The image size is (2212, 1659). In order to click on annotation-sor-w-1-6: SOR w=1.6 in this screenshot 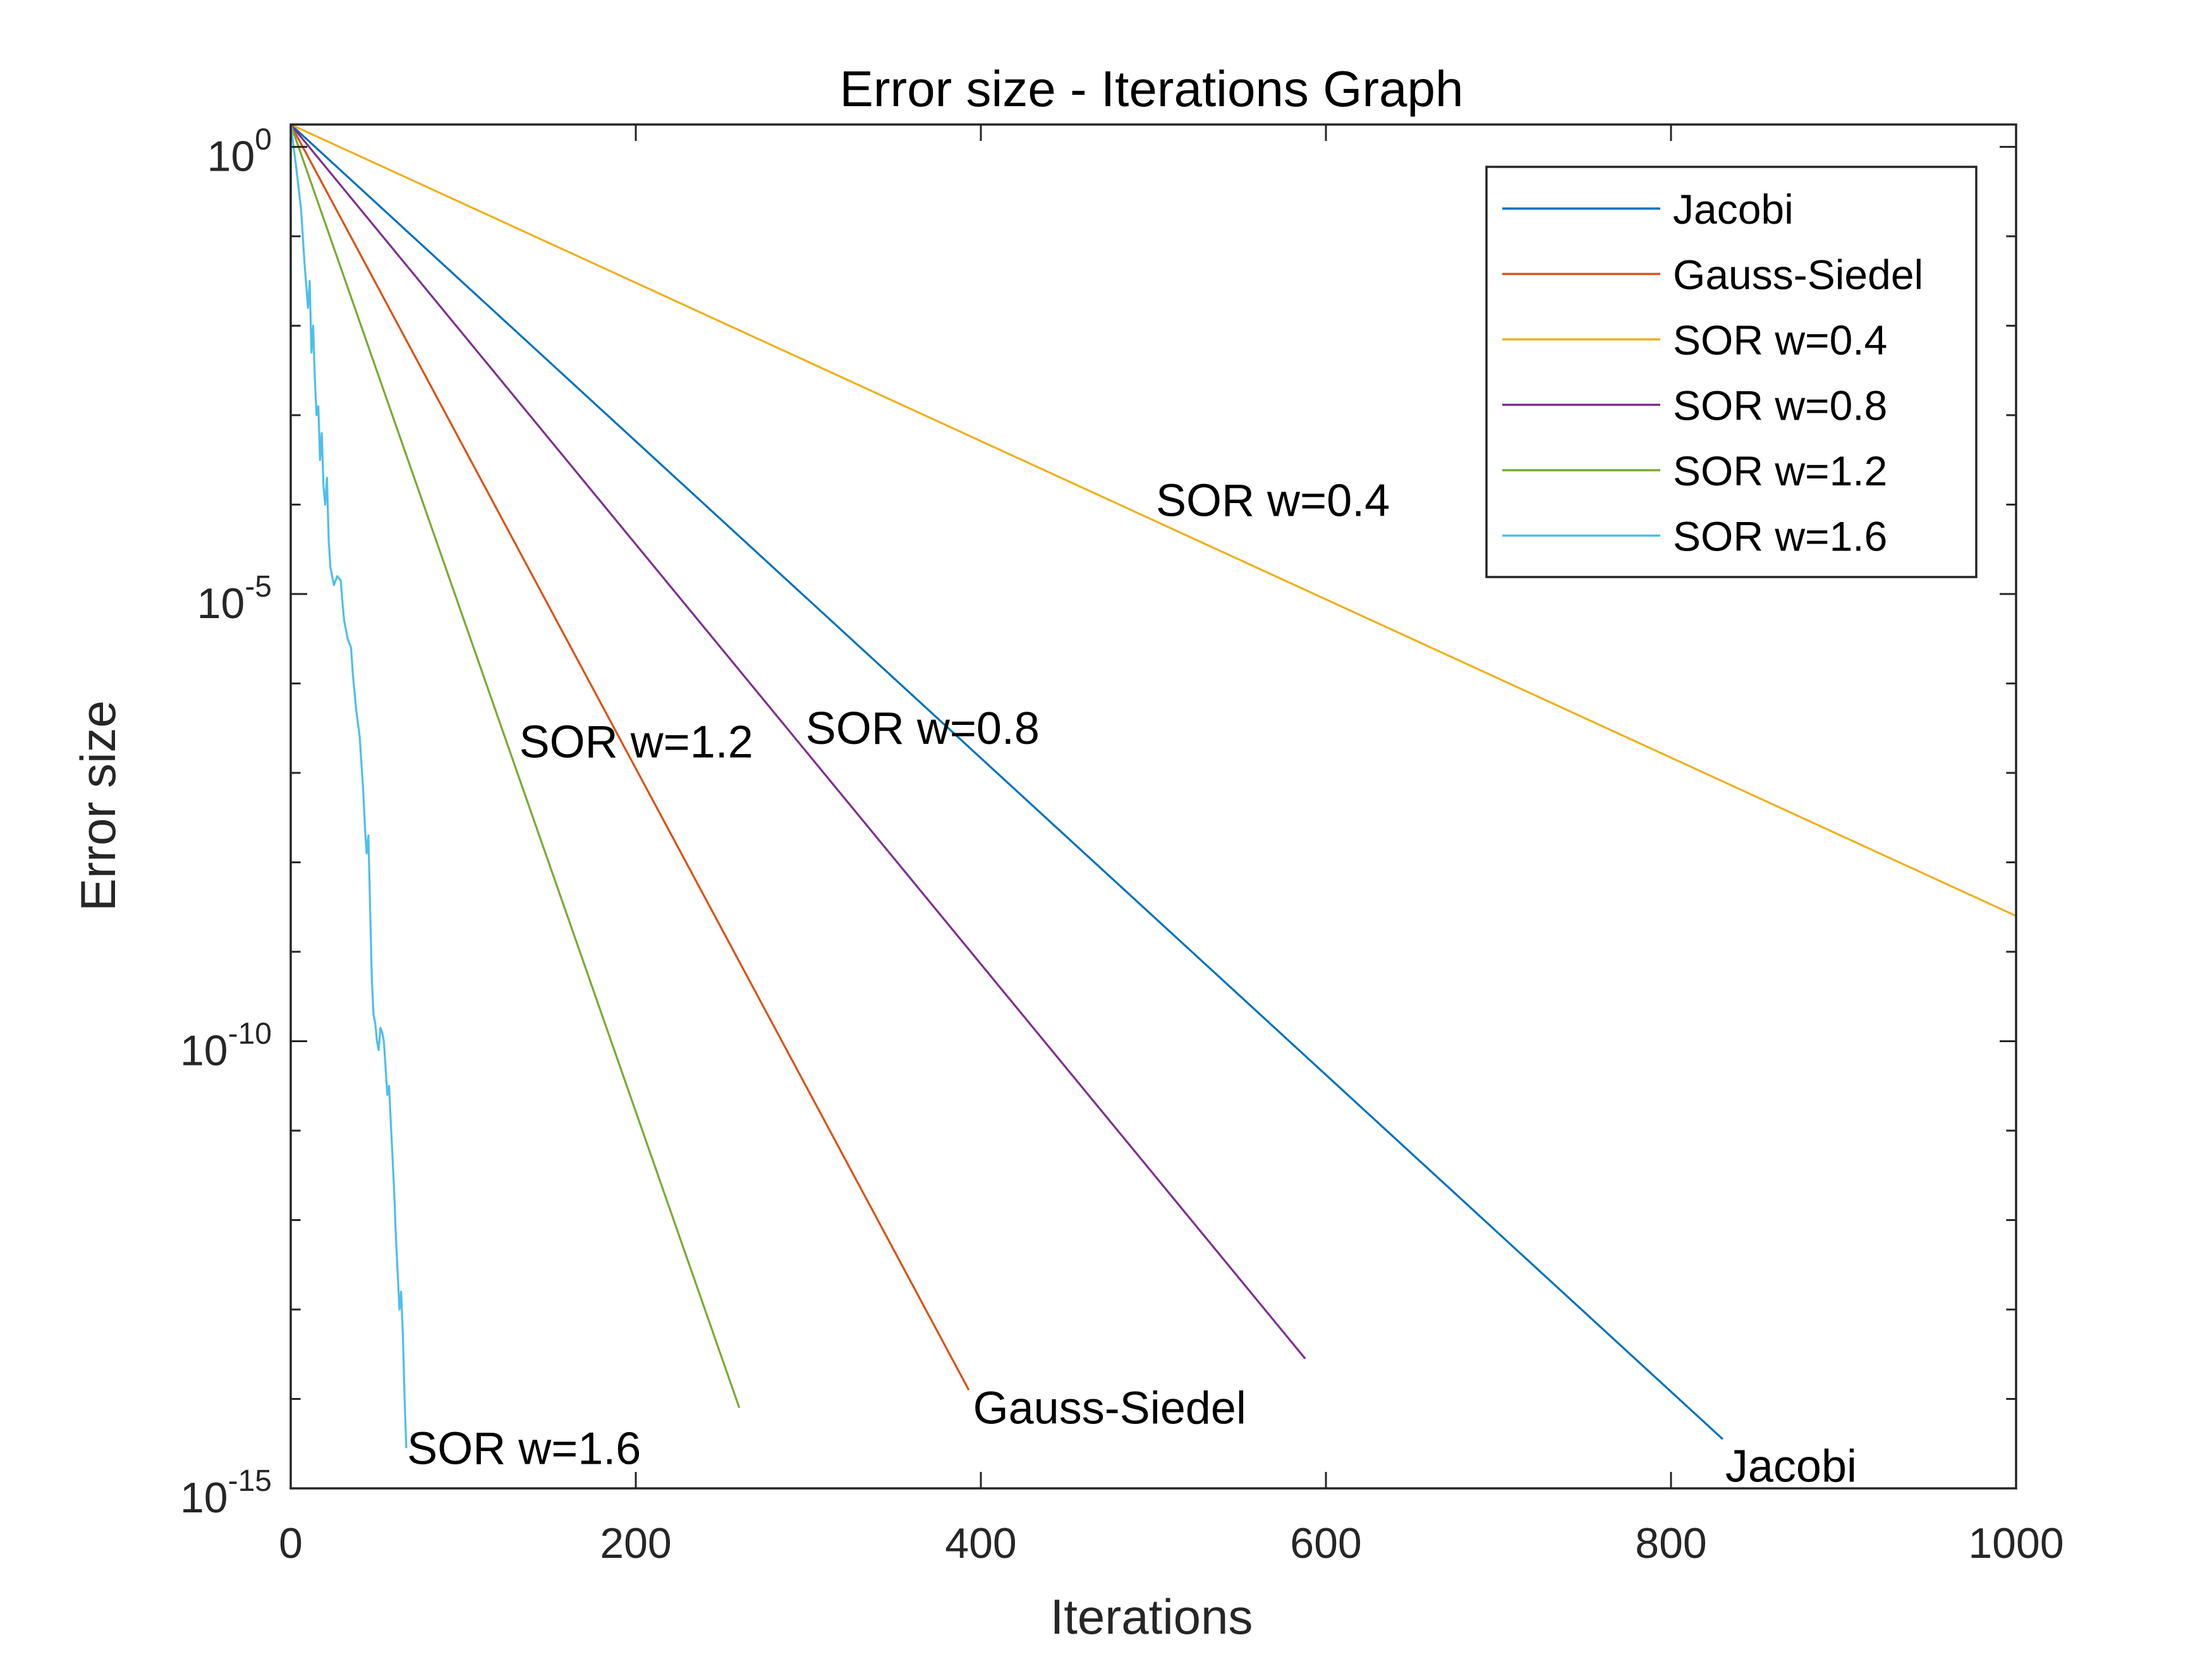, I will do `click(524, 1448)`.